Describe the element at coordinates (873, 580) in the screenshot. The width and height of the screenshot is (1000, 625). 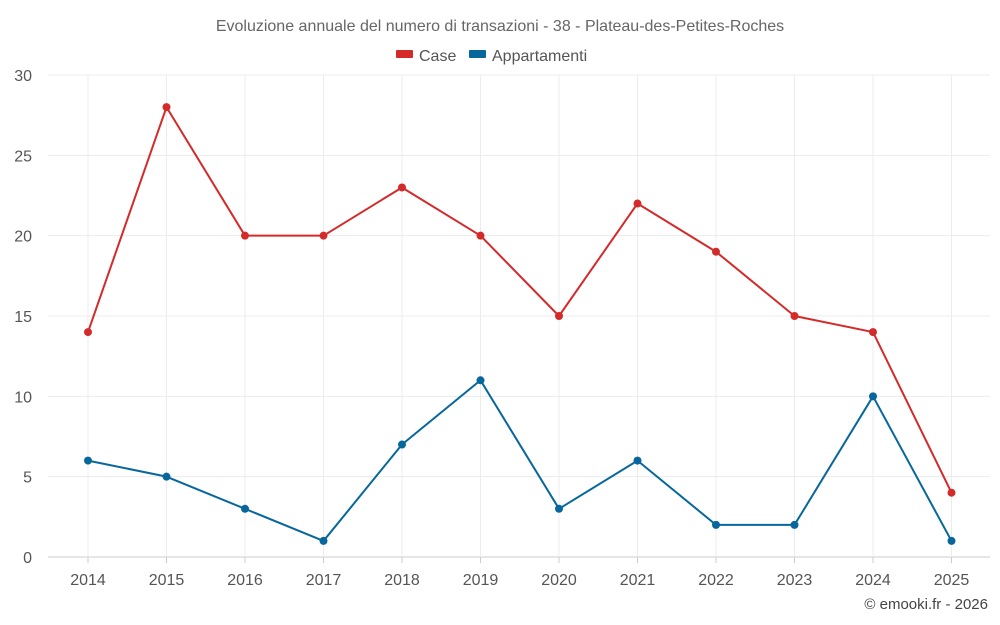
I see `x-tick-label: 2024` at that location.